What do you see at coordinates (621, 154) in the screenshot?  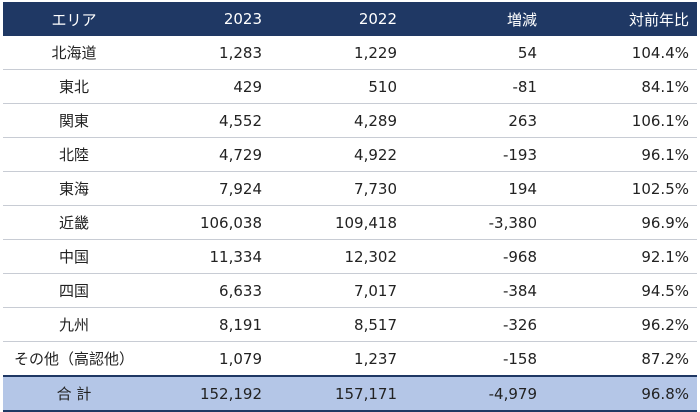 I see `cell: 96.1%` at bounding box center [621, 154].